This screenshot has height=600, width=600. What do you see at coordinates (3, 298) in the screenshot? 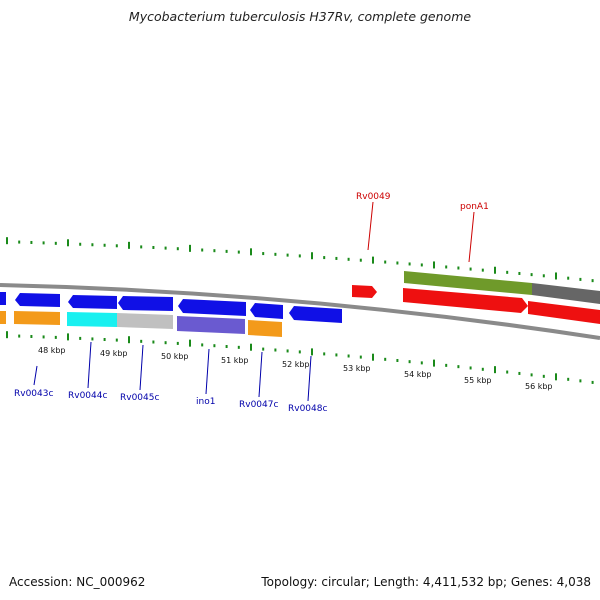
I see `gene-blue-partial` at bounding box center [3, 298].